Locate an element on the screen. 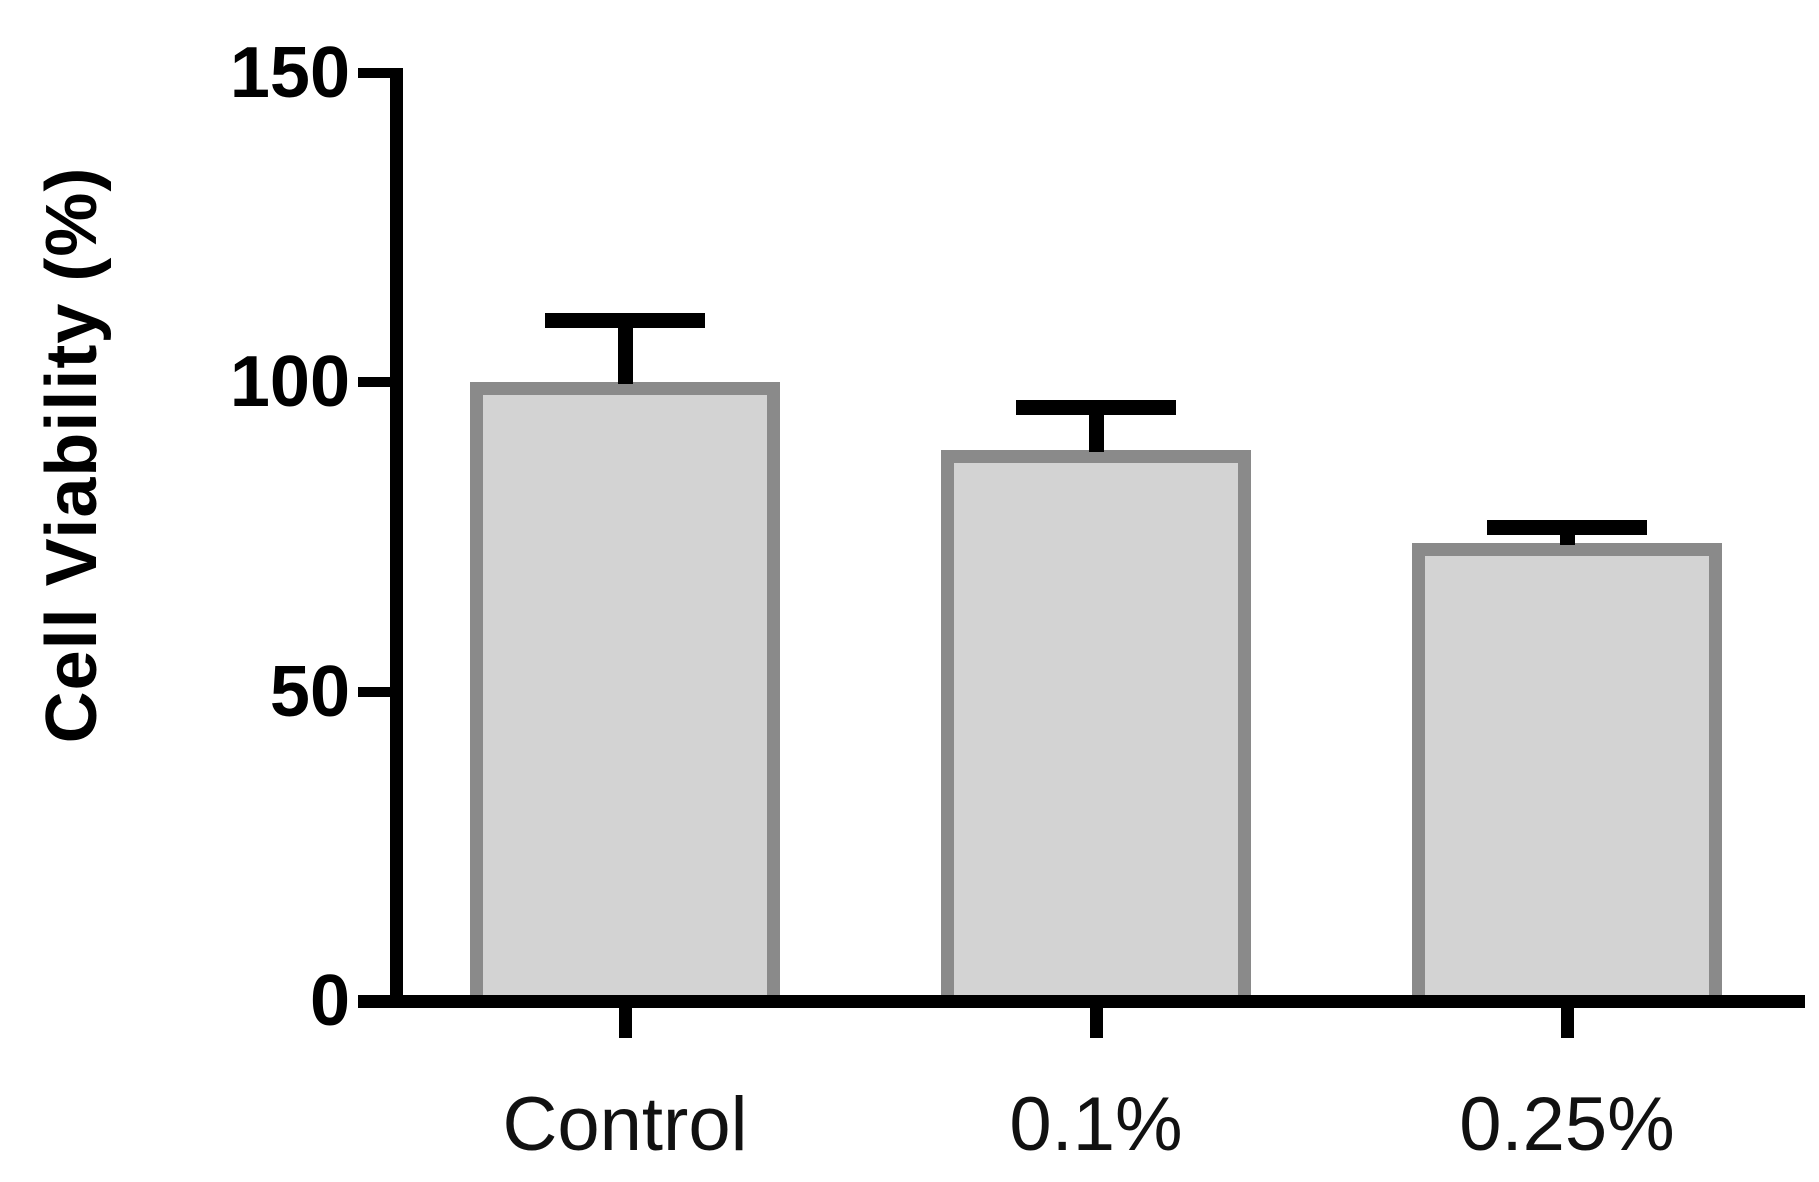  x-category-label-1: Control is located at coordinates (625, 1124).